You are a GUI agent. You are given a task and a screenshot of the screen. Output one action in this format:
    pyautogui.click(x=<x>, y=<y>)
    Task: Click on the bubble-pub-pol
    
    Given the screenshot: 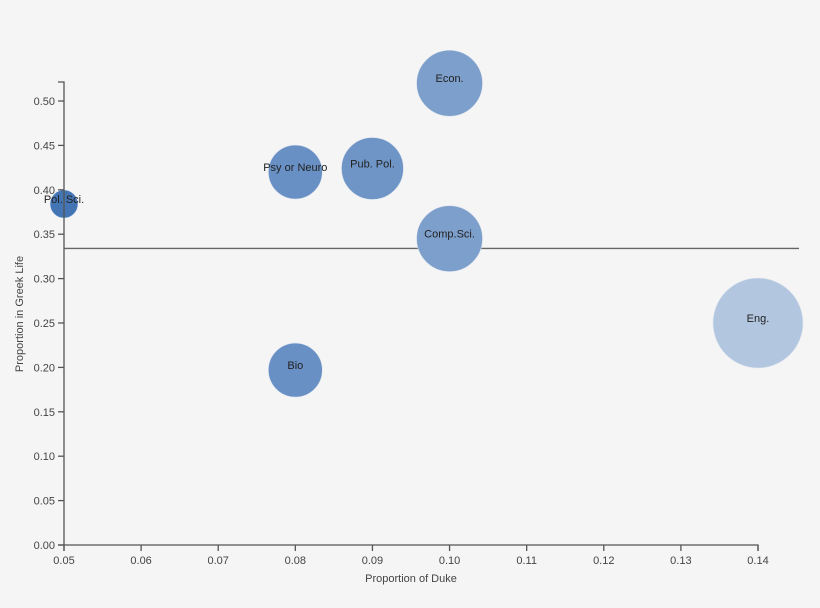 What is the action you would take?
    pyautogui.click(x=372, y=168)
    